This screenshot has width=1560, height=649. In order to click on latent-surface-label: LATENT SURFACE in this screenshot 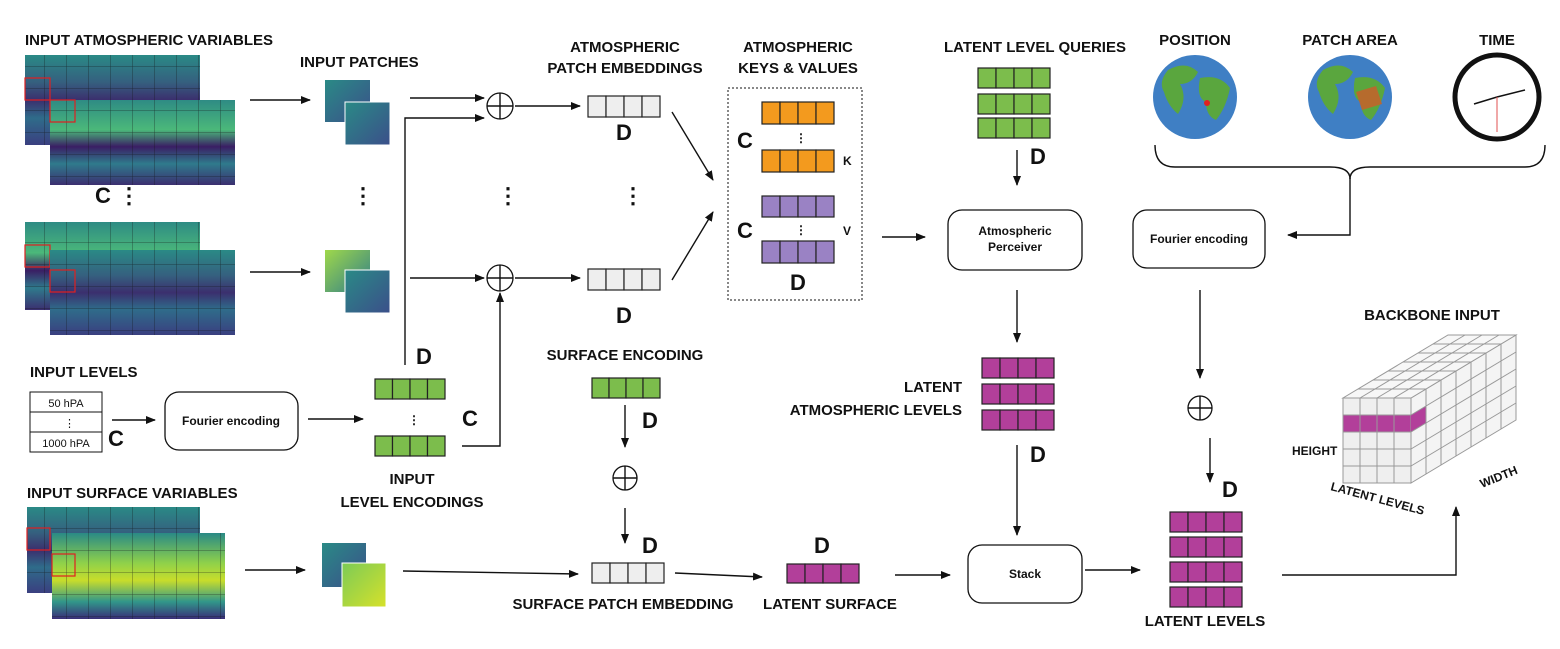, I will do `click(830, 604)`.